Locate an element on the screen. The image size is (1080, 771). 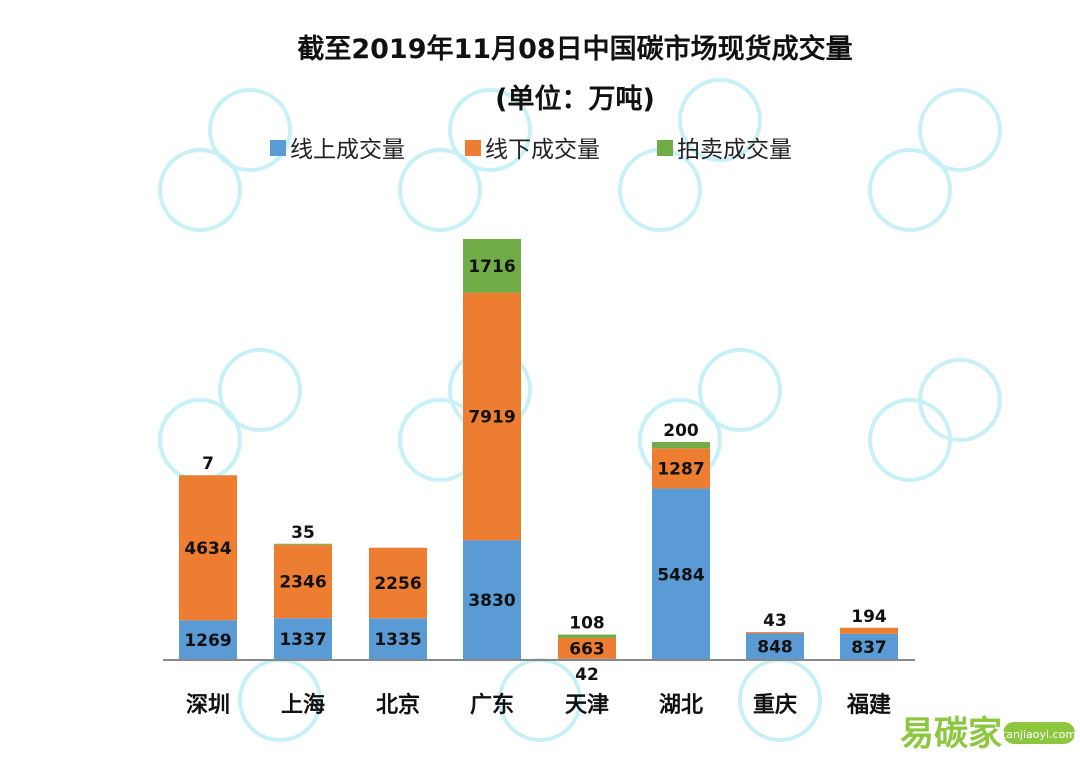
data-label: 5484 is located at coordinates (680, 575).